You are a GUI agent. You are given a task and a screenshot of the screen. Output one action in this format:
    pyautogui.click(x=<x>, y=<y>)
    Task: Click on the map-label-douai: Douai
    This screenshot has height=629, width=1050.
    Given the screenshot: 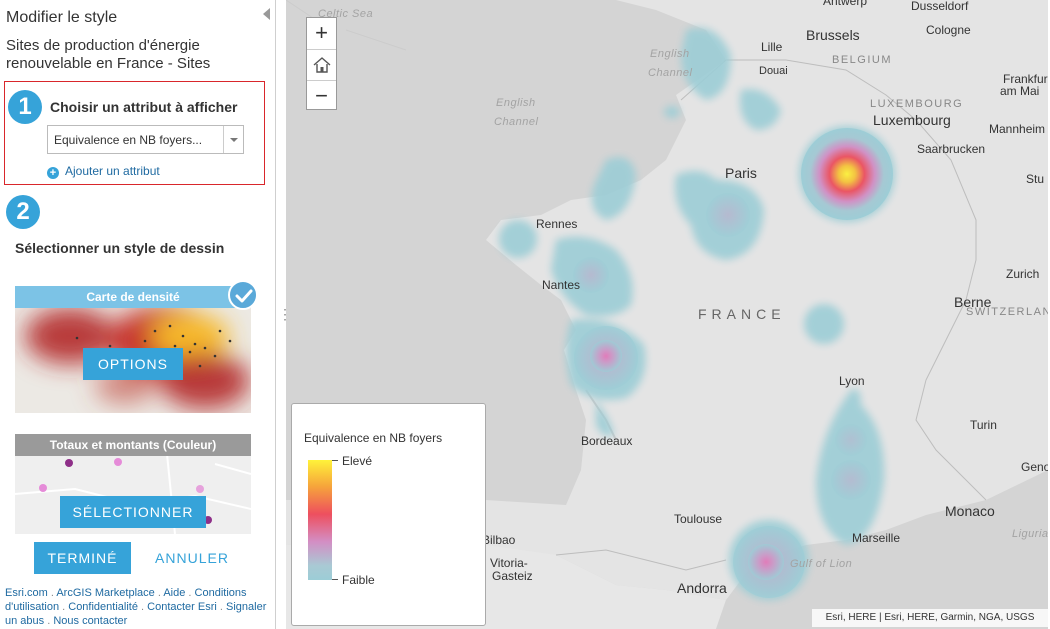 What is the action you would take?
    pyautogui.click(x=773, y=71)
    